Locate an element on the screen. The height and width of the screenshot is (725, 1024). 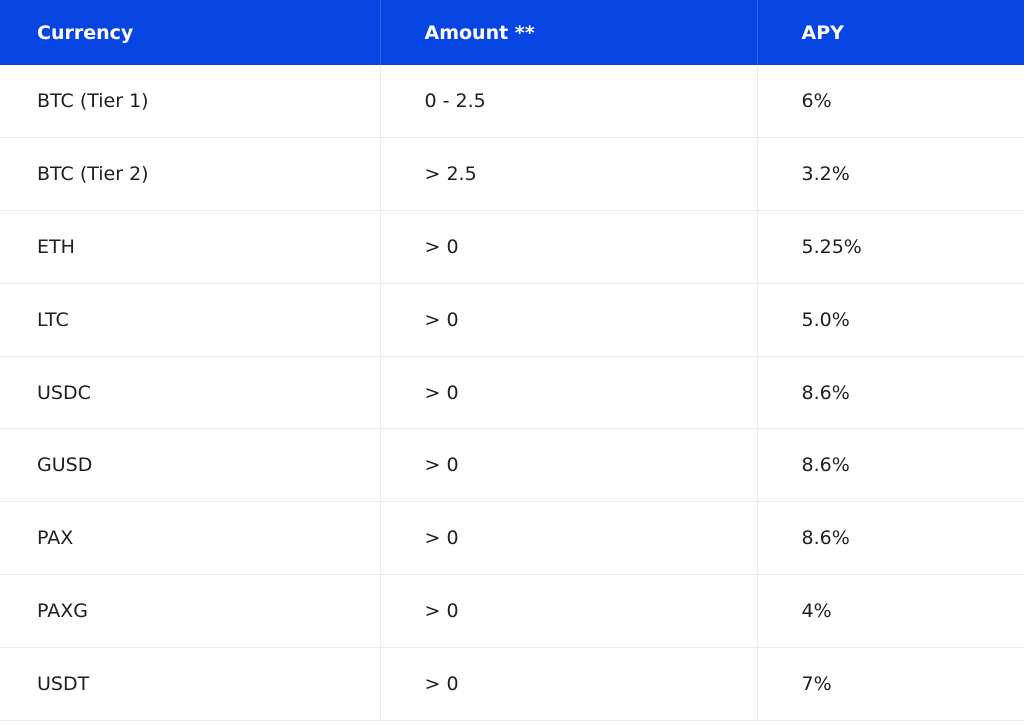
header-amount: Amount ** is located at coordinates (569, 32).